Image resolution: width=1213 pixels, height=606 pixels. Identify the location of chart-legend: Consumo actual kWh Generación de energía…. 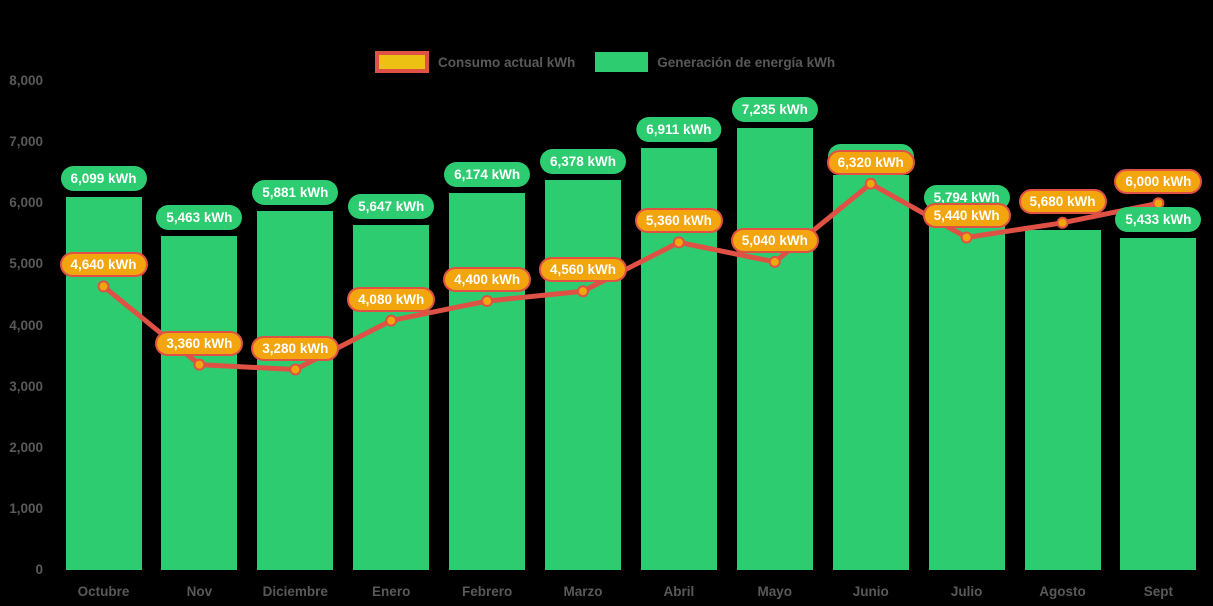
(605, 62).